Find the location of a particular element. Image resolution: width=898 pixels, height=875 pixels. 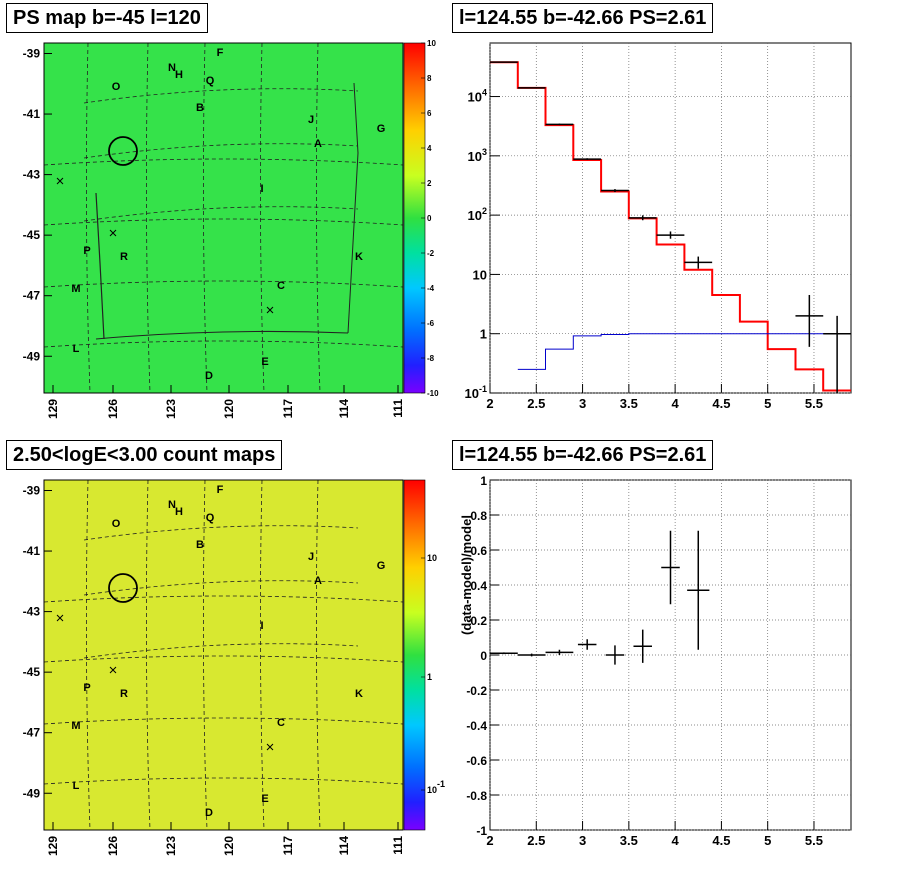

spectrum-xtick-label: 5 is located at coordinates (767, 403).